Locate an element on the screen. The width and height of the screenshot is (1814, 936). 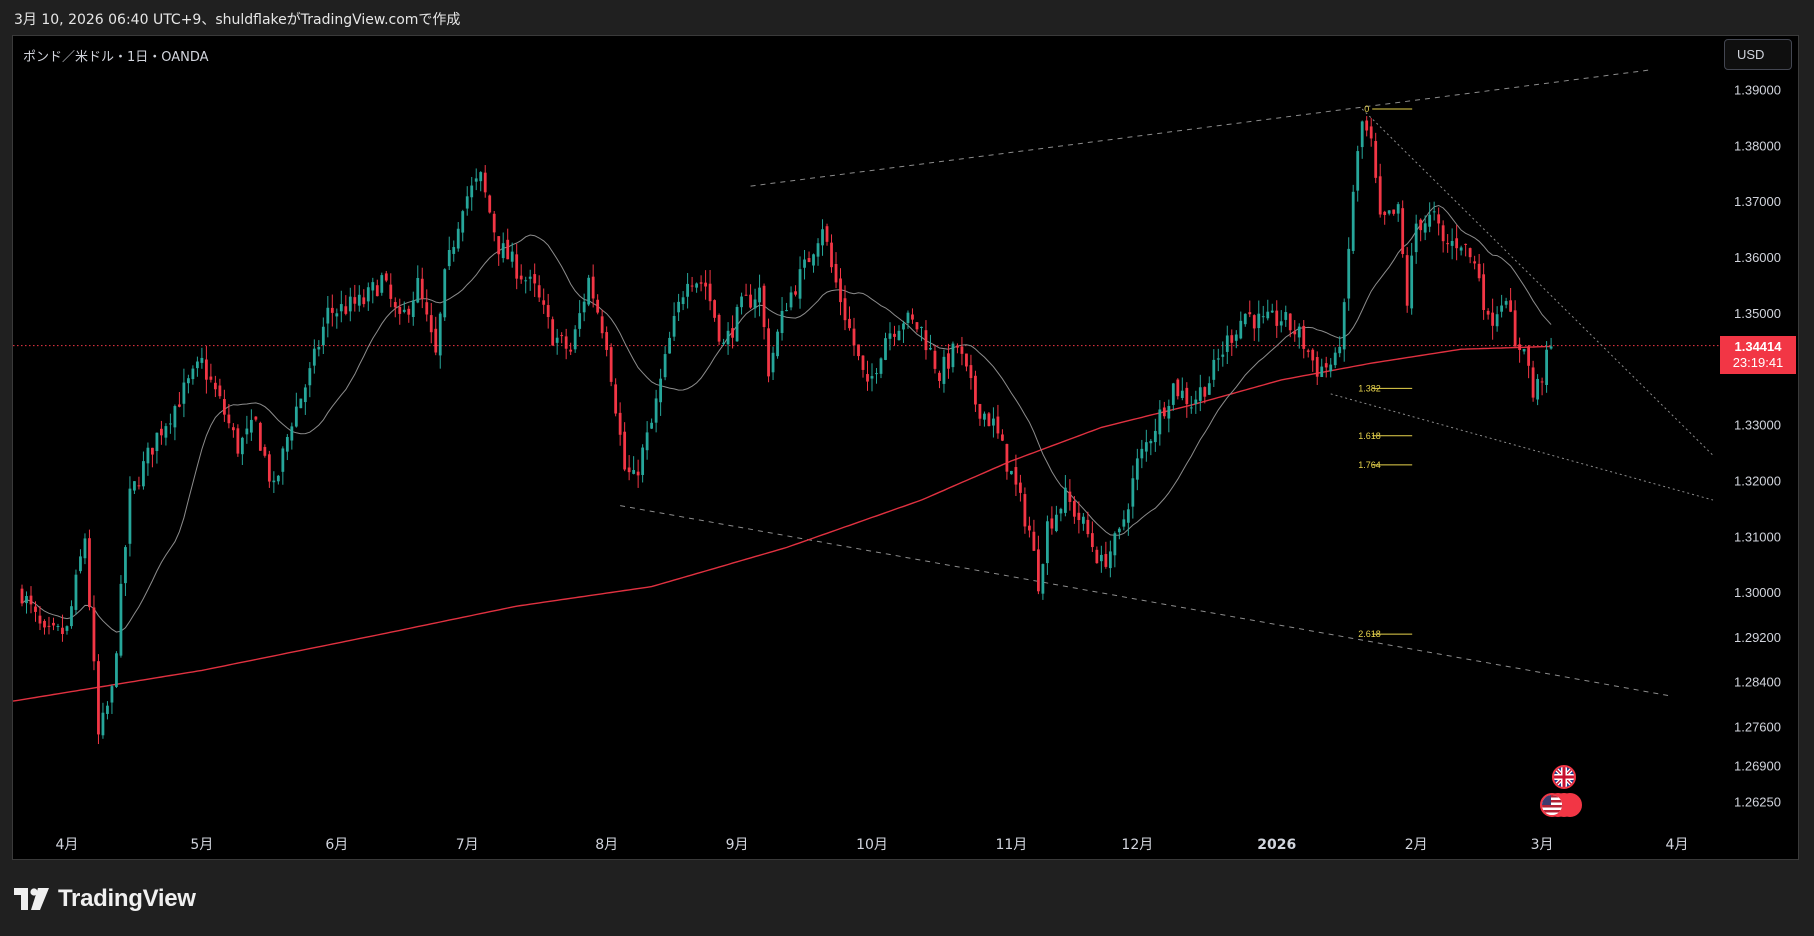
y-axis-tick-label: 1.30000 is located at coordinates (1757, 592).